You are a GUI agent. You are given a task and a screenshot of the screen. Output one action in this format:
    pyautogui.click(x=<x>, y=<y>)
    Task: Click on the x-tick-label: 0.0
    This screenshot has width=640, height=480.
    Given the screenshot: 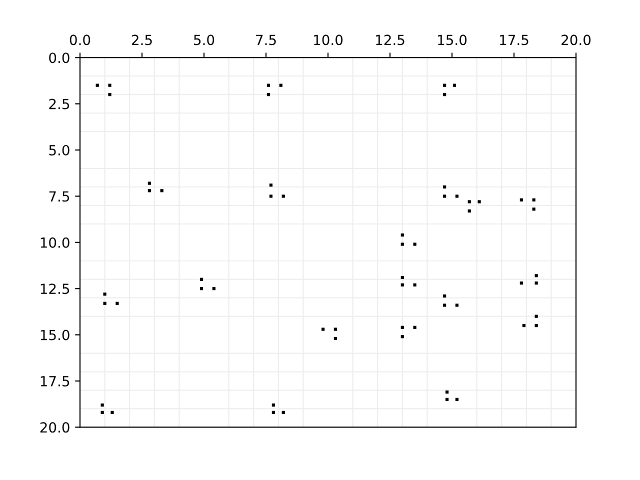 What is the action you would take?
    pyautogui.click(x=80, y=40)
    